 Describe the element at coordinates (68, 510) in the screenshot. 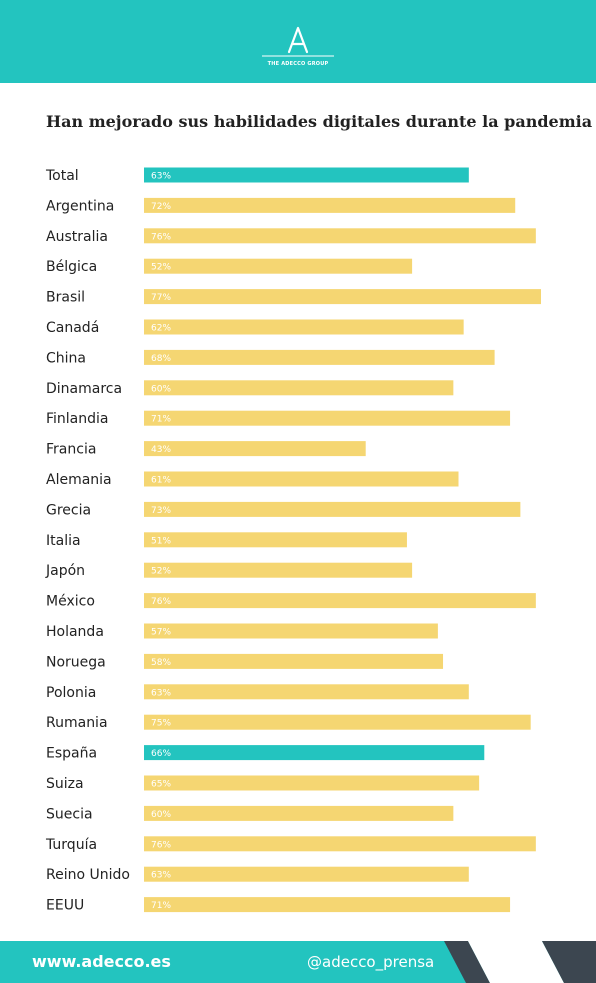

I see `category-label: Grecia` at that location.